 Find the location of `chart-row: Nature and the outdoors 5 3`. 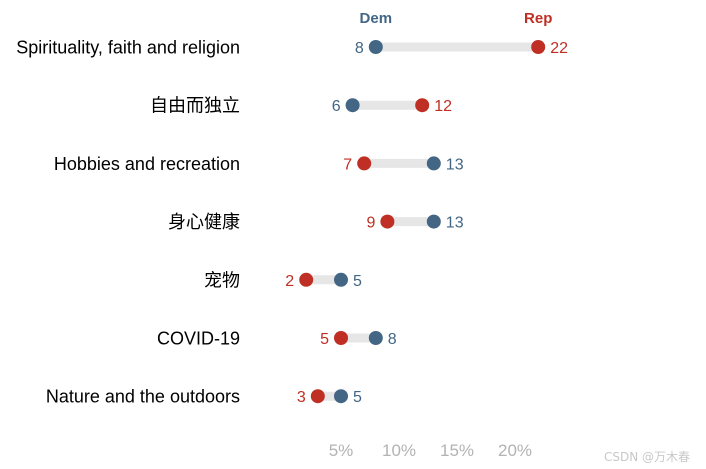

chart-row: Nature and the outdoors 5 3 is located at coordinates (204, 397).